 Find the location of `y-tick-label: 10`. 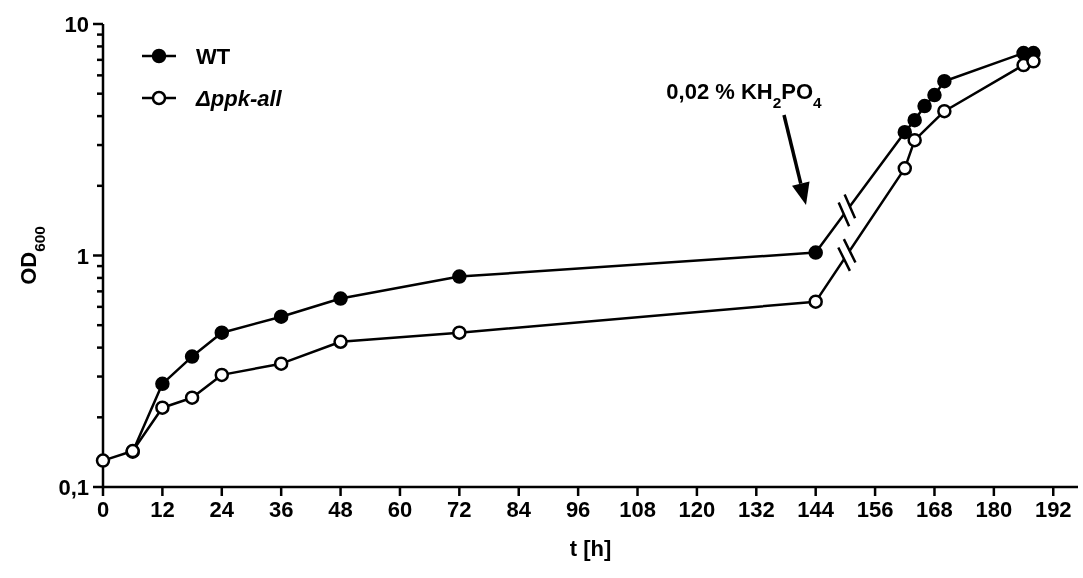

y-tick-label: 10 is located at coordinates (76, 24).